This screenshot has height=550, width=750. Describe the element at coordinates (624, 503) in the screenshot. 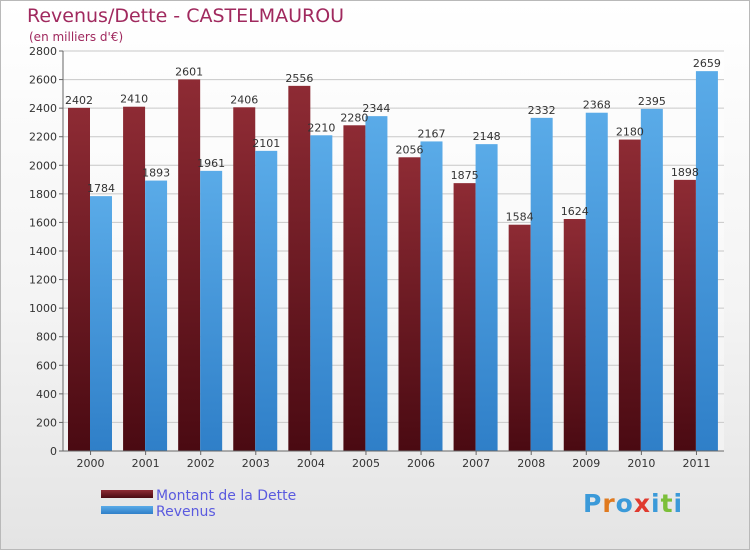

I see `logo-letter: o` at that location.